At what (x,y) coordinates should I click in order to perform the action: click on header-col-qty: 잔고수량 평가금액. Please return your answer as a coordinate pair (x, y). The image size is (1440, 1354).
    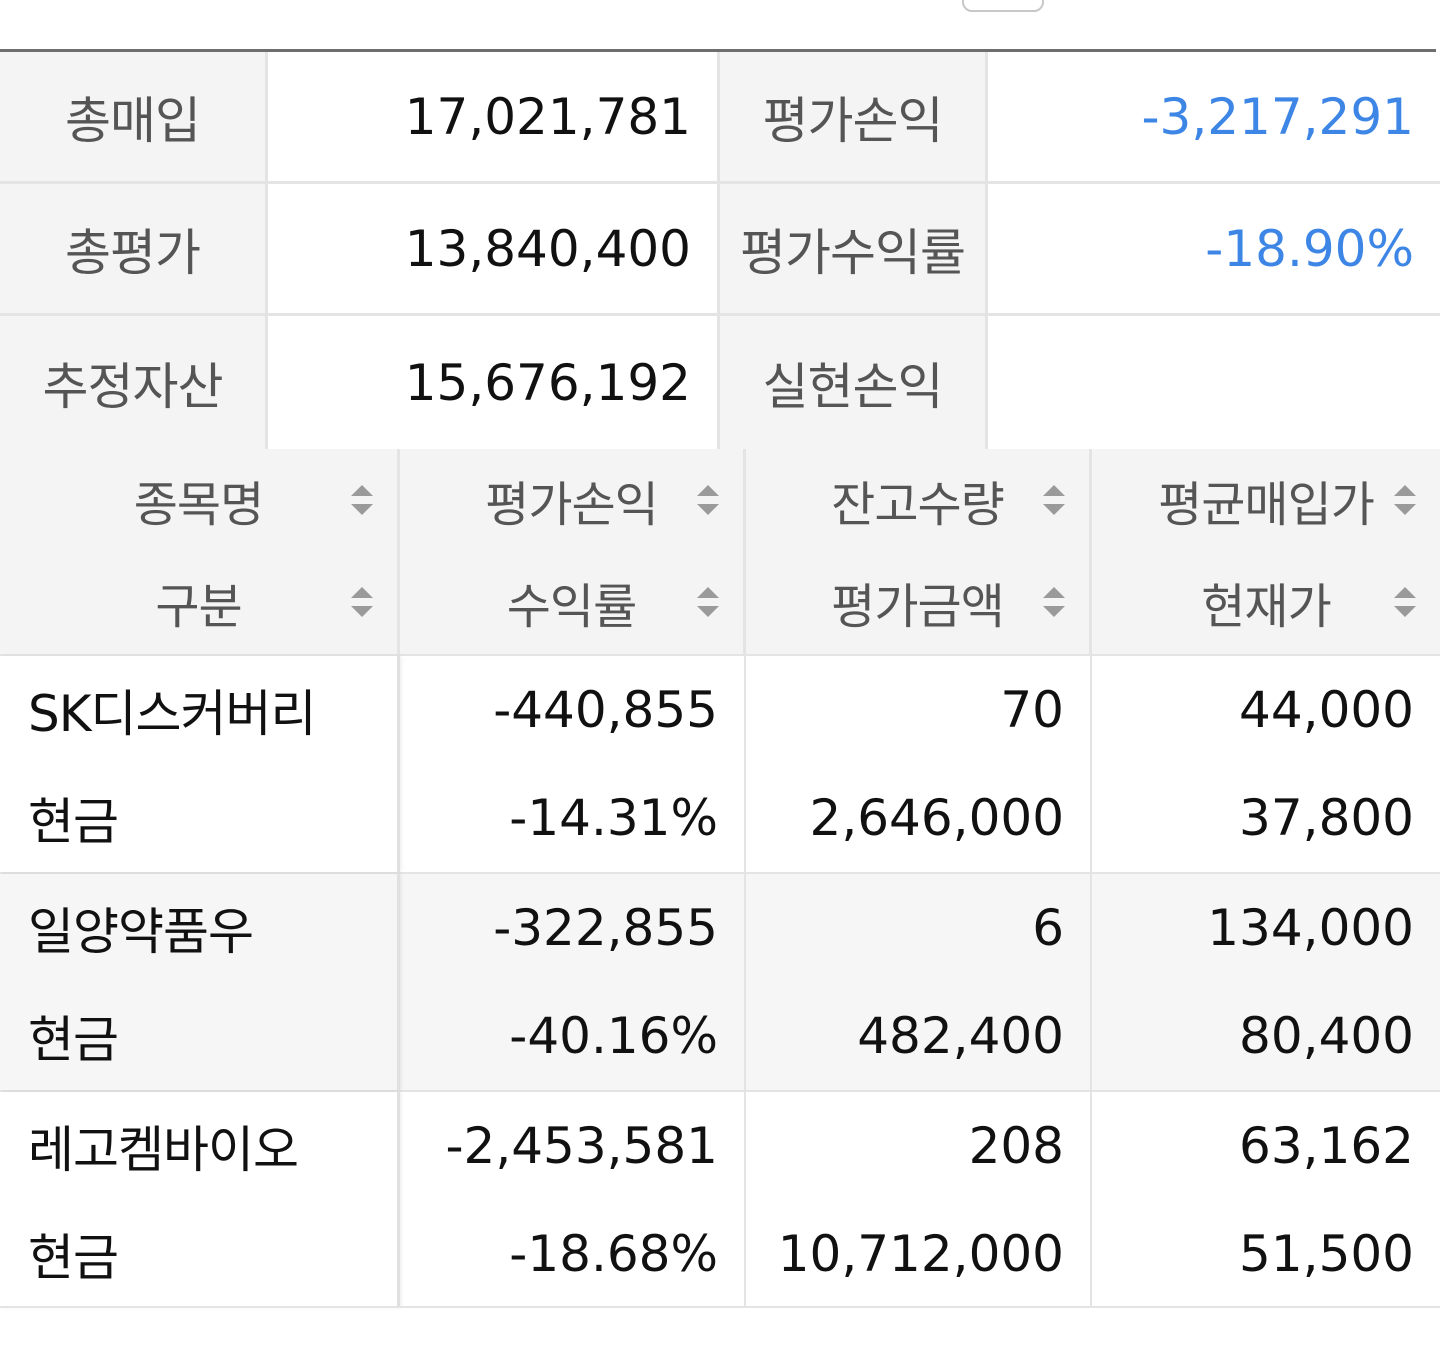
    Looking at the image, I should click on (919, 551).